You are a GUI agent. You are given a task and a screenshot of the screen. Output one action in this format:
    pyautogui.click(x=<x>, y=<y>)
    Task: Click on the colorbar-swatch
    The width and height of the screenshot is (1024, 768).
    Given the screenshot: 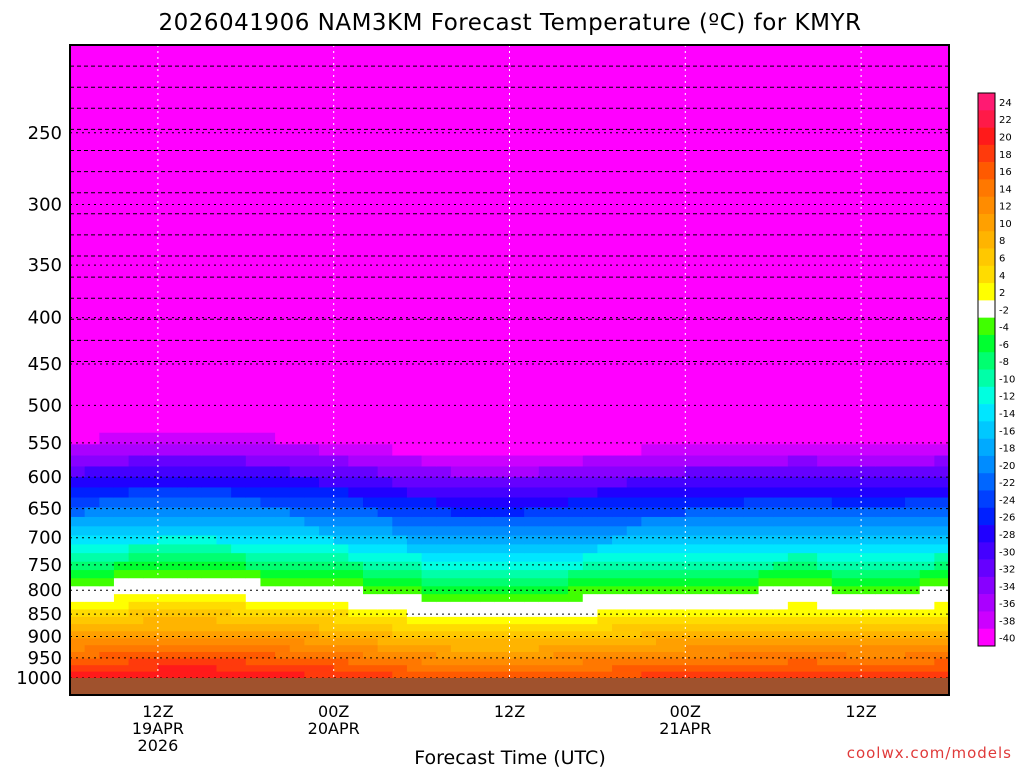 What is the action you would take?
    pyautogui.click(x=986, y=274)
    